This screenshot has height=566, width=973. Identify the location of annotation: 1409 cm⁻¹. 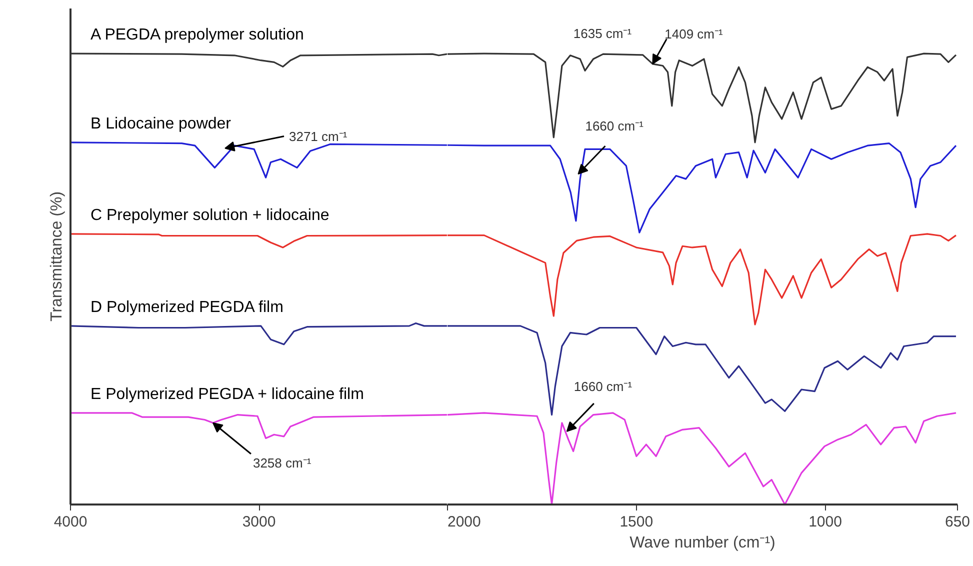
(694, 34).